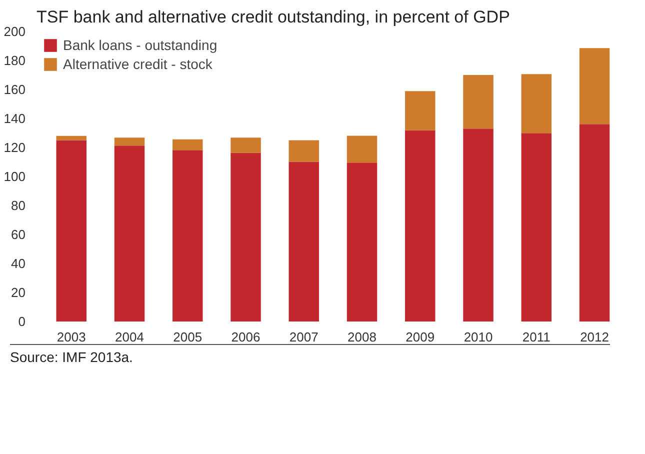 This screenshot has height=454, width=645. Describe the element at coordinates (18, 292) in the screenshot. I see `y-tick-label: 20` at that location.